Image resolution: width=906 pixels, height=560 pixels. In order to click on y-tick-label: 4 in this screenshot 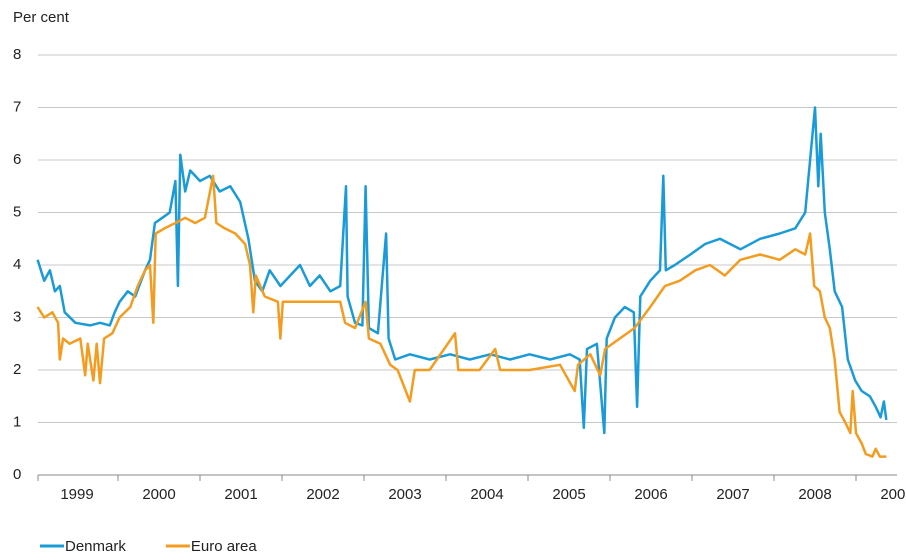, I will do `click(17, 264)`.